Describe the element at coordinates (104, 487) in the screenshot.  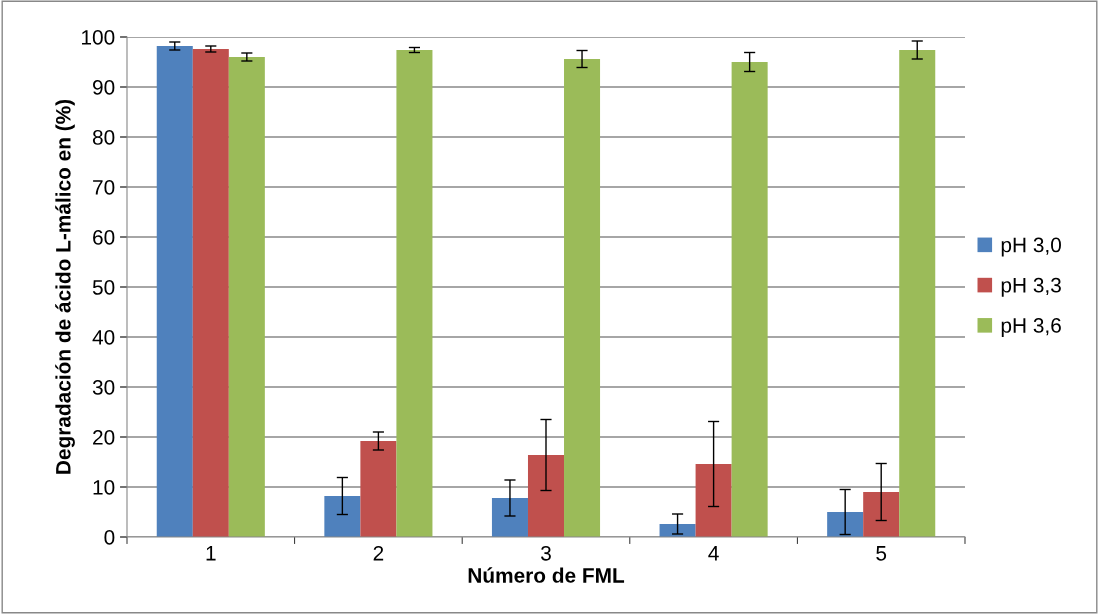
I see `y-tick-label: 10` at that location.